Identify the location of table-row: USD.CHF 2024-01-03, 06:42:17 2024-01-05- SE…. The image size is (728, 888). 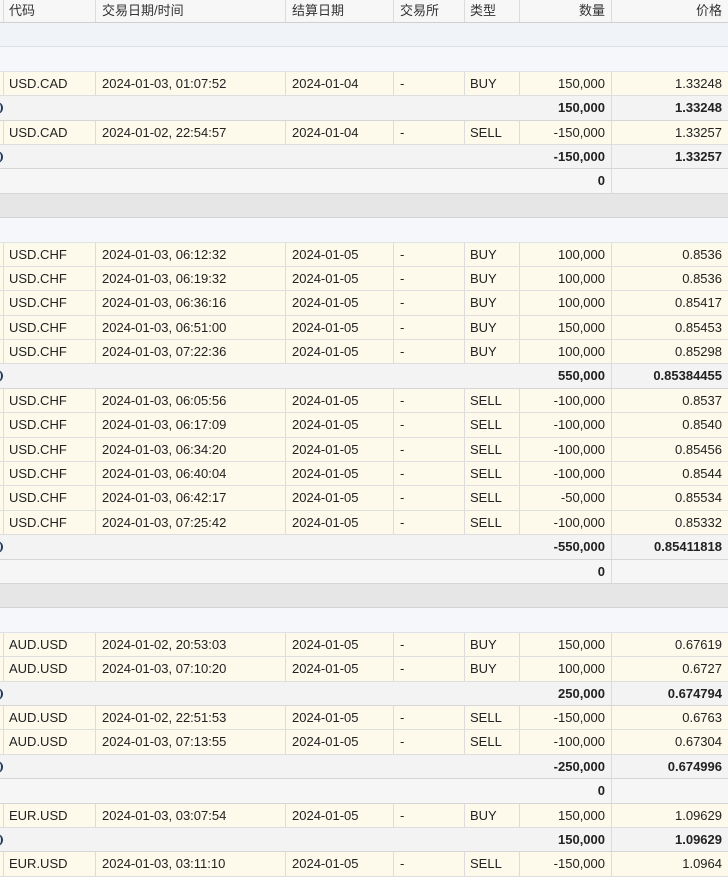
(364, 498).